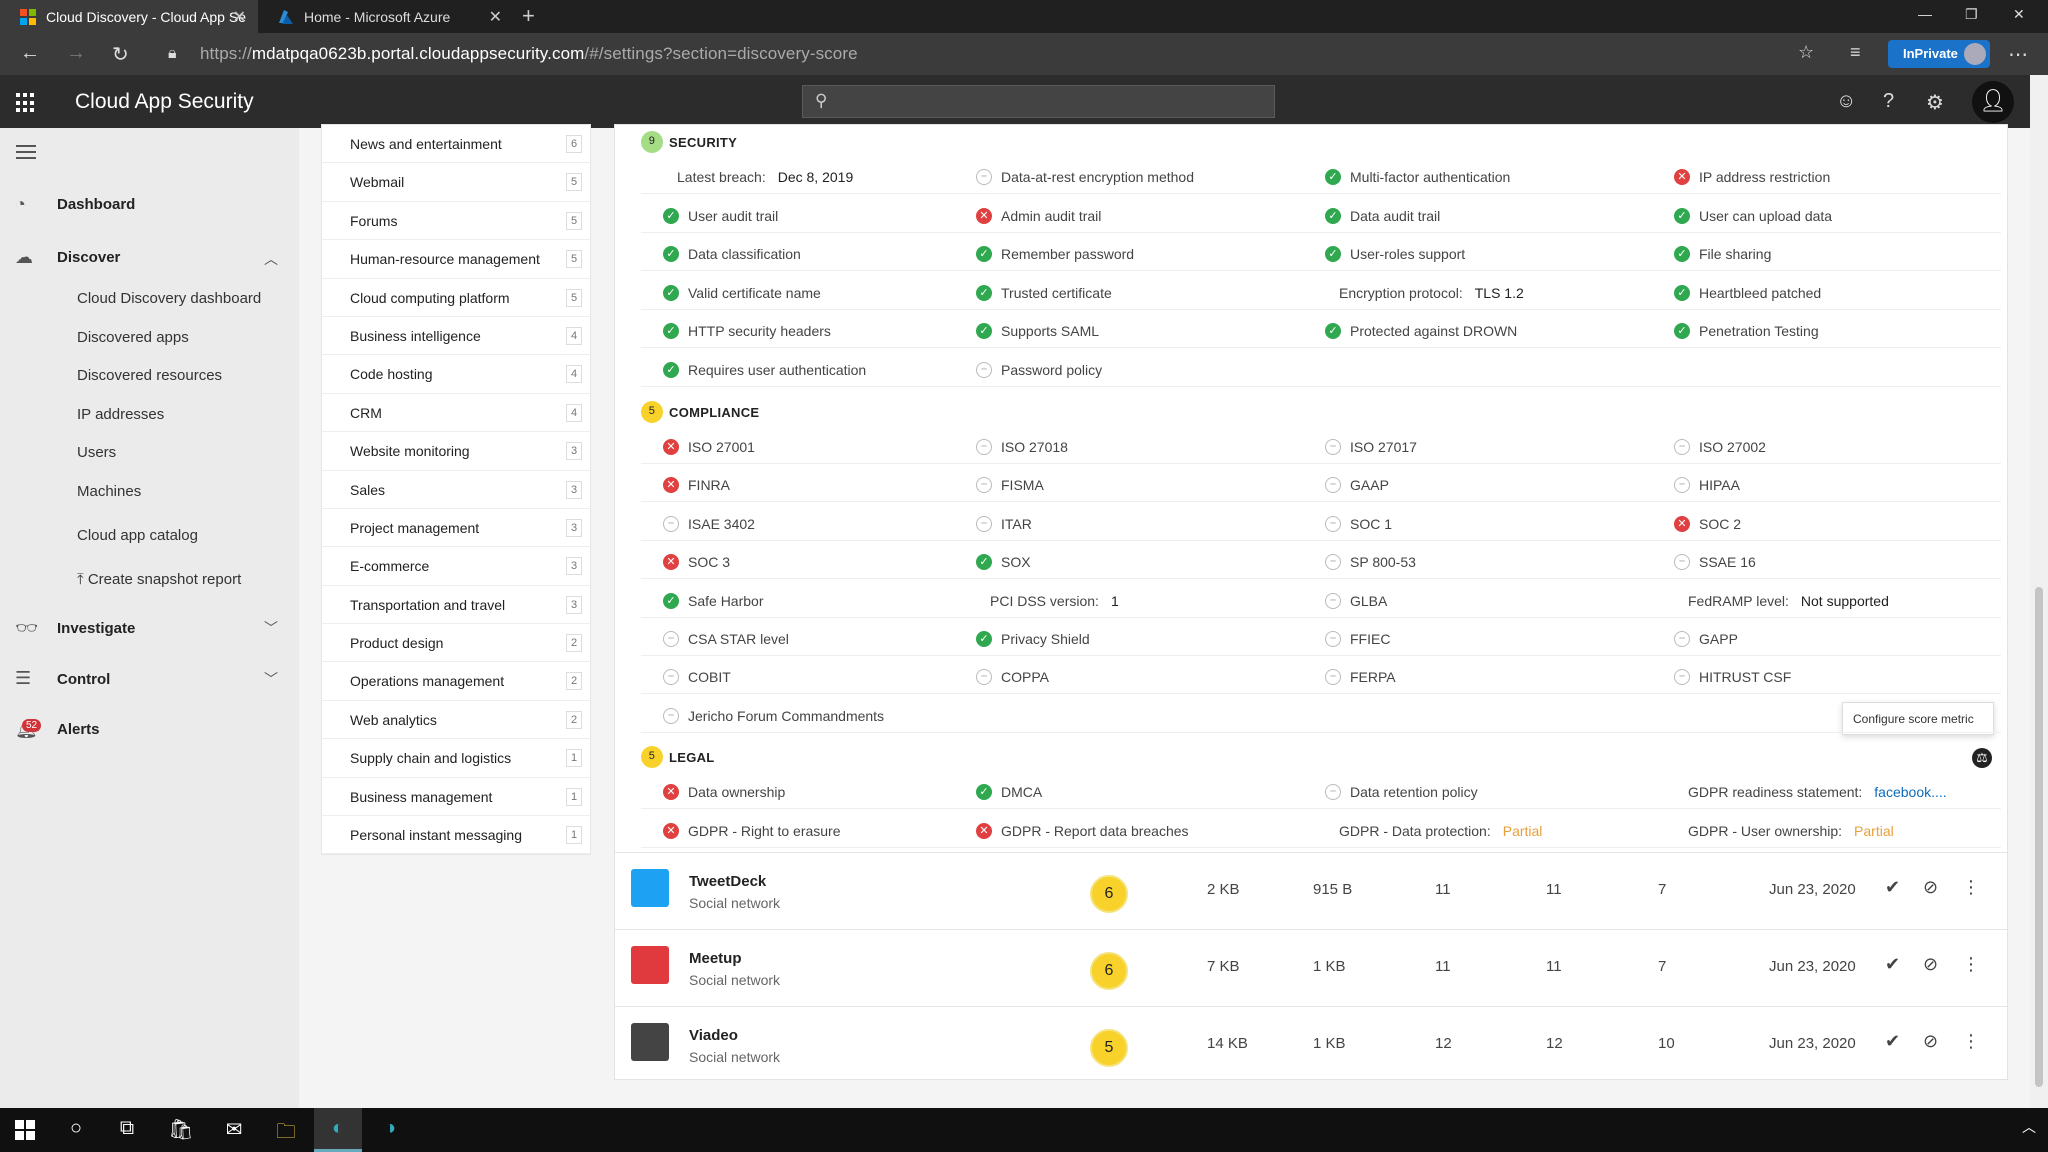 The height and width of the screenshot is (1152, 2048). What do you see at coordinates (456, 413) in the screenshot?
I see `category-list-item: CRM 4` at bounding box center [456, 413].